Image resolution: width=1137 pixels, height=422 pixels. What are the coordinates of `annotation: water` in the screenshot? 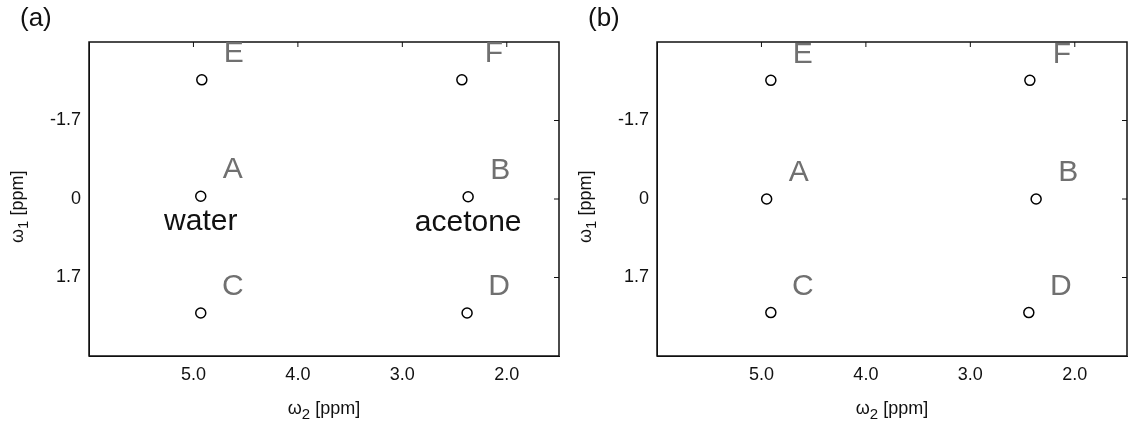 It's located at (200, 220).